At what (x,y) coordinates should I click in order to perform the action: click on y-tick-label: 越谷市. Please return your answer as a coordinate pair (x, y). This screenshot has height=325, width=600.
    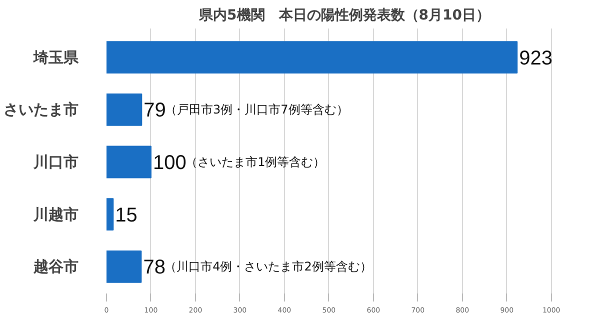
    Looking at the image, I should click on (55, 267).